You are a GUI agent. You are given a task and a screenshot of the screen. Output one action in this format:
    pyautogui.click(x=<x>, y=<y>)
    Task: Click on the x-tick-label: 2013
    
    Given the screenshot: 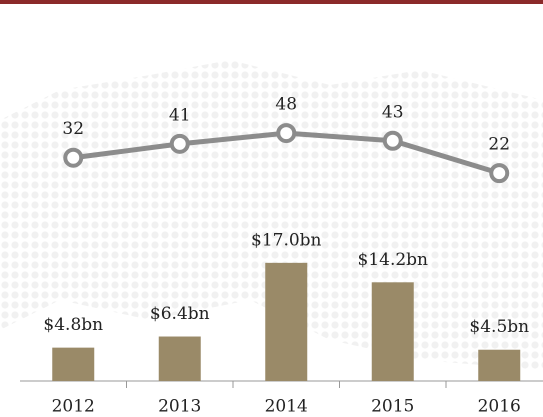 What is the action you would take?
    pyautogui.click(x=179, y=407)
    